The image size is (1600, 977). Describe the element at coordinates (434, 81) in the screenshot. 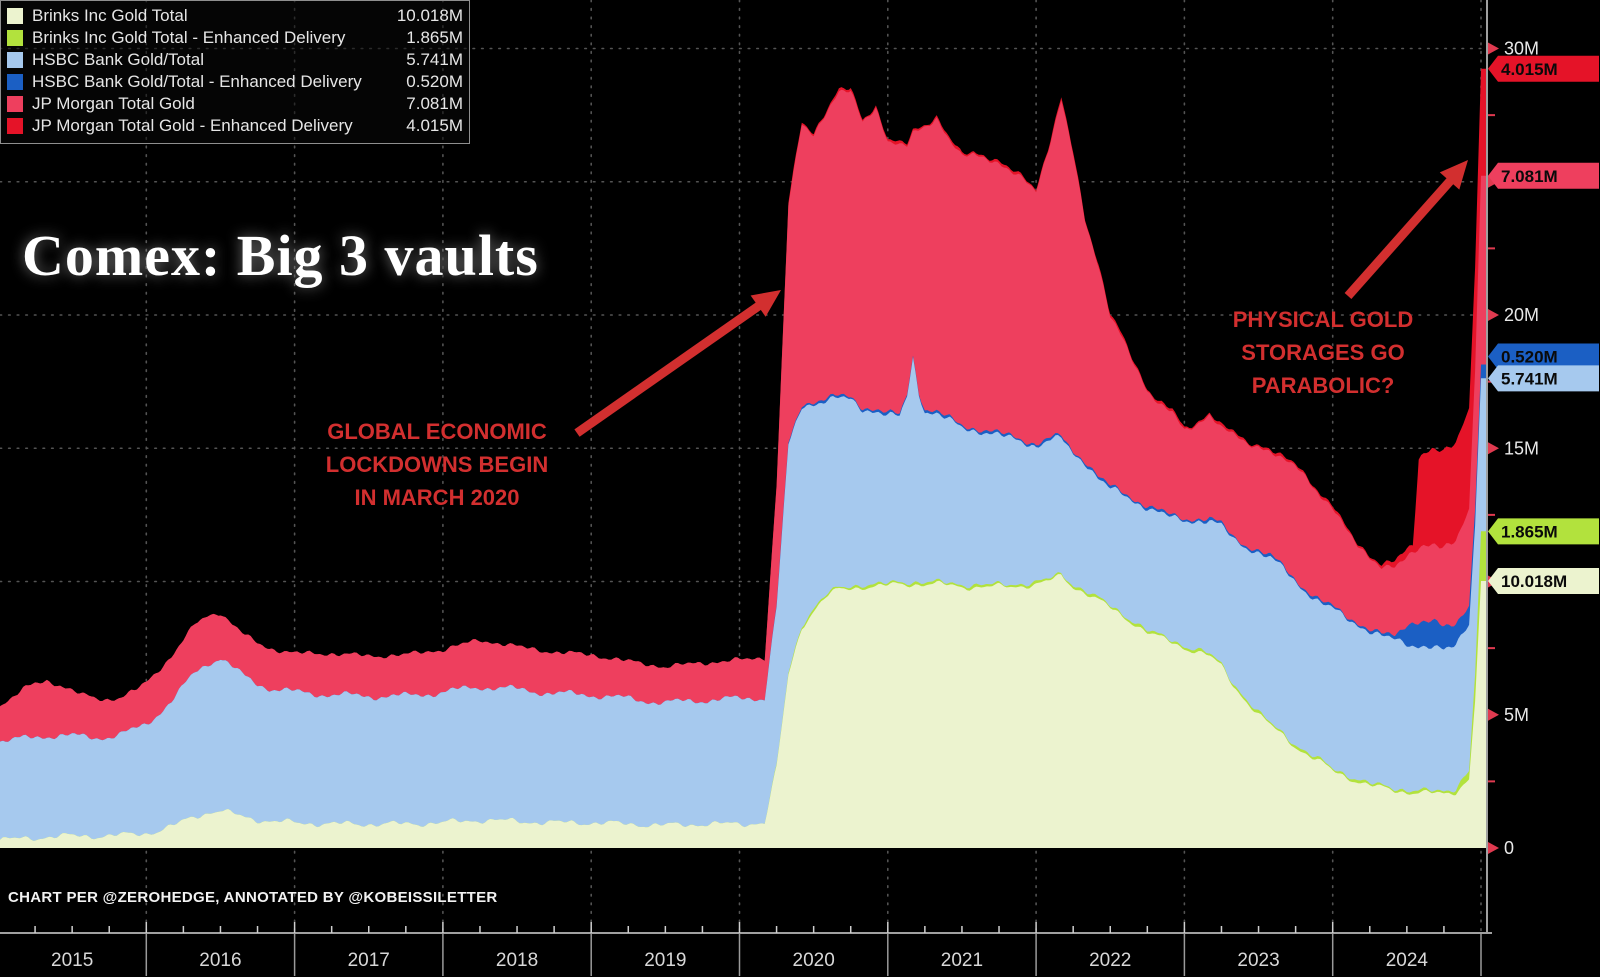

I see `legend-series-value: 0.520M` at that location.